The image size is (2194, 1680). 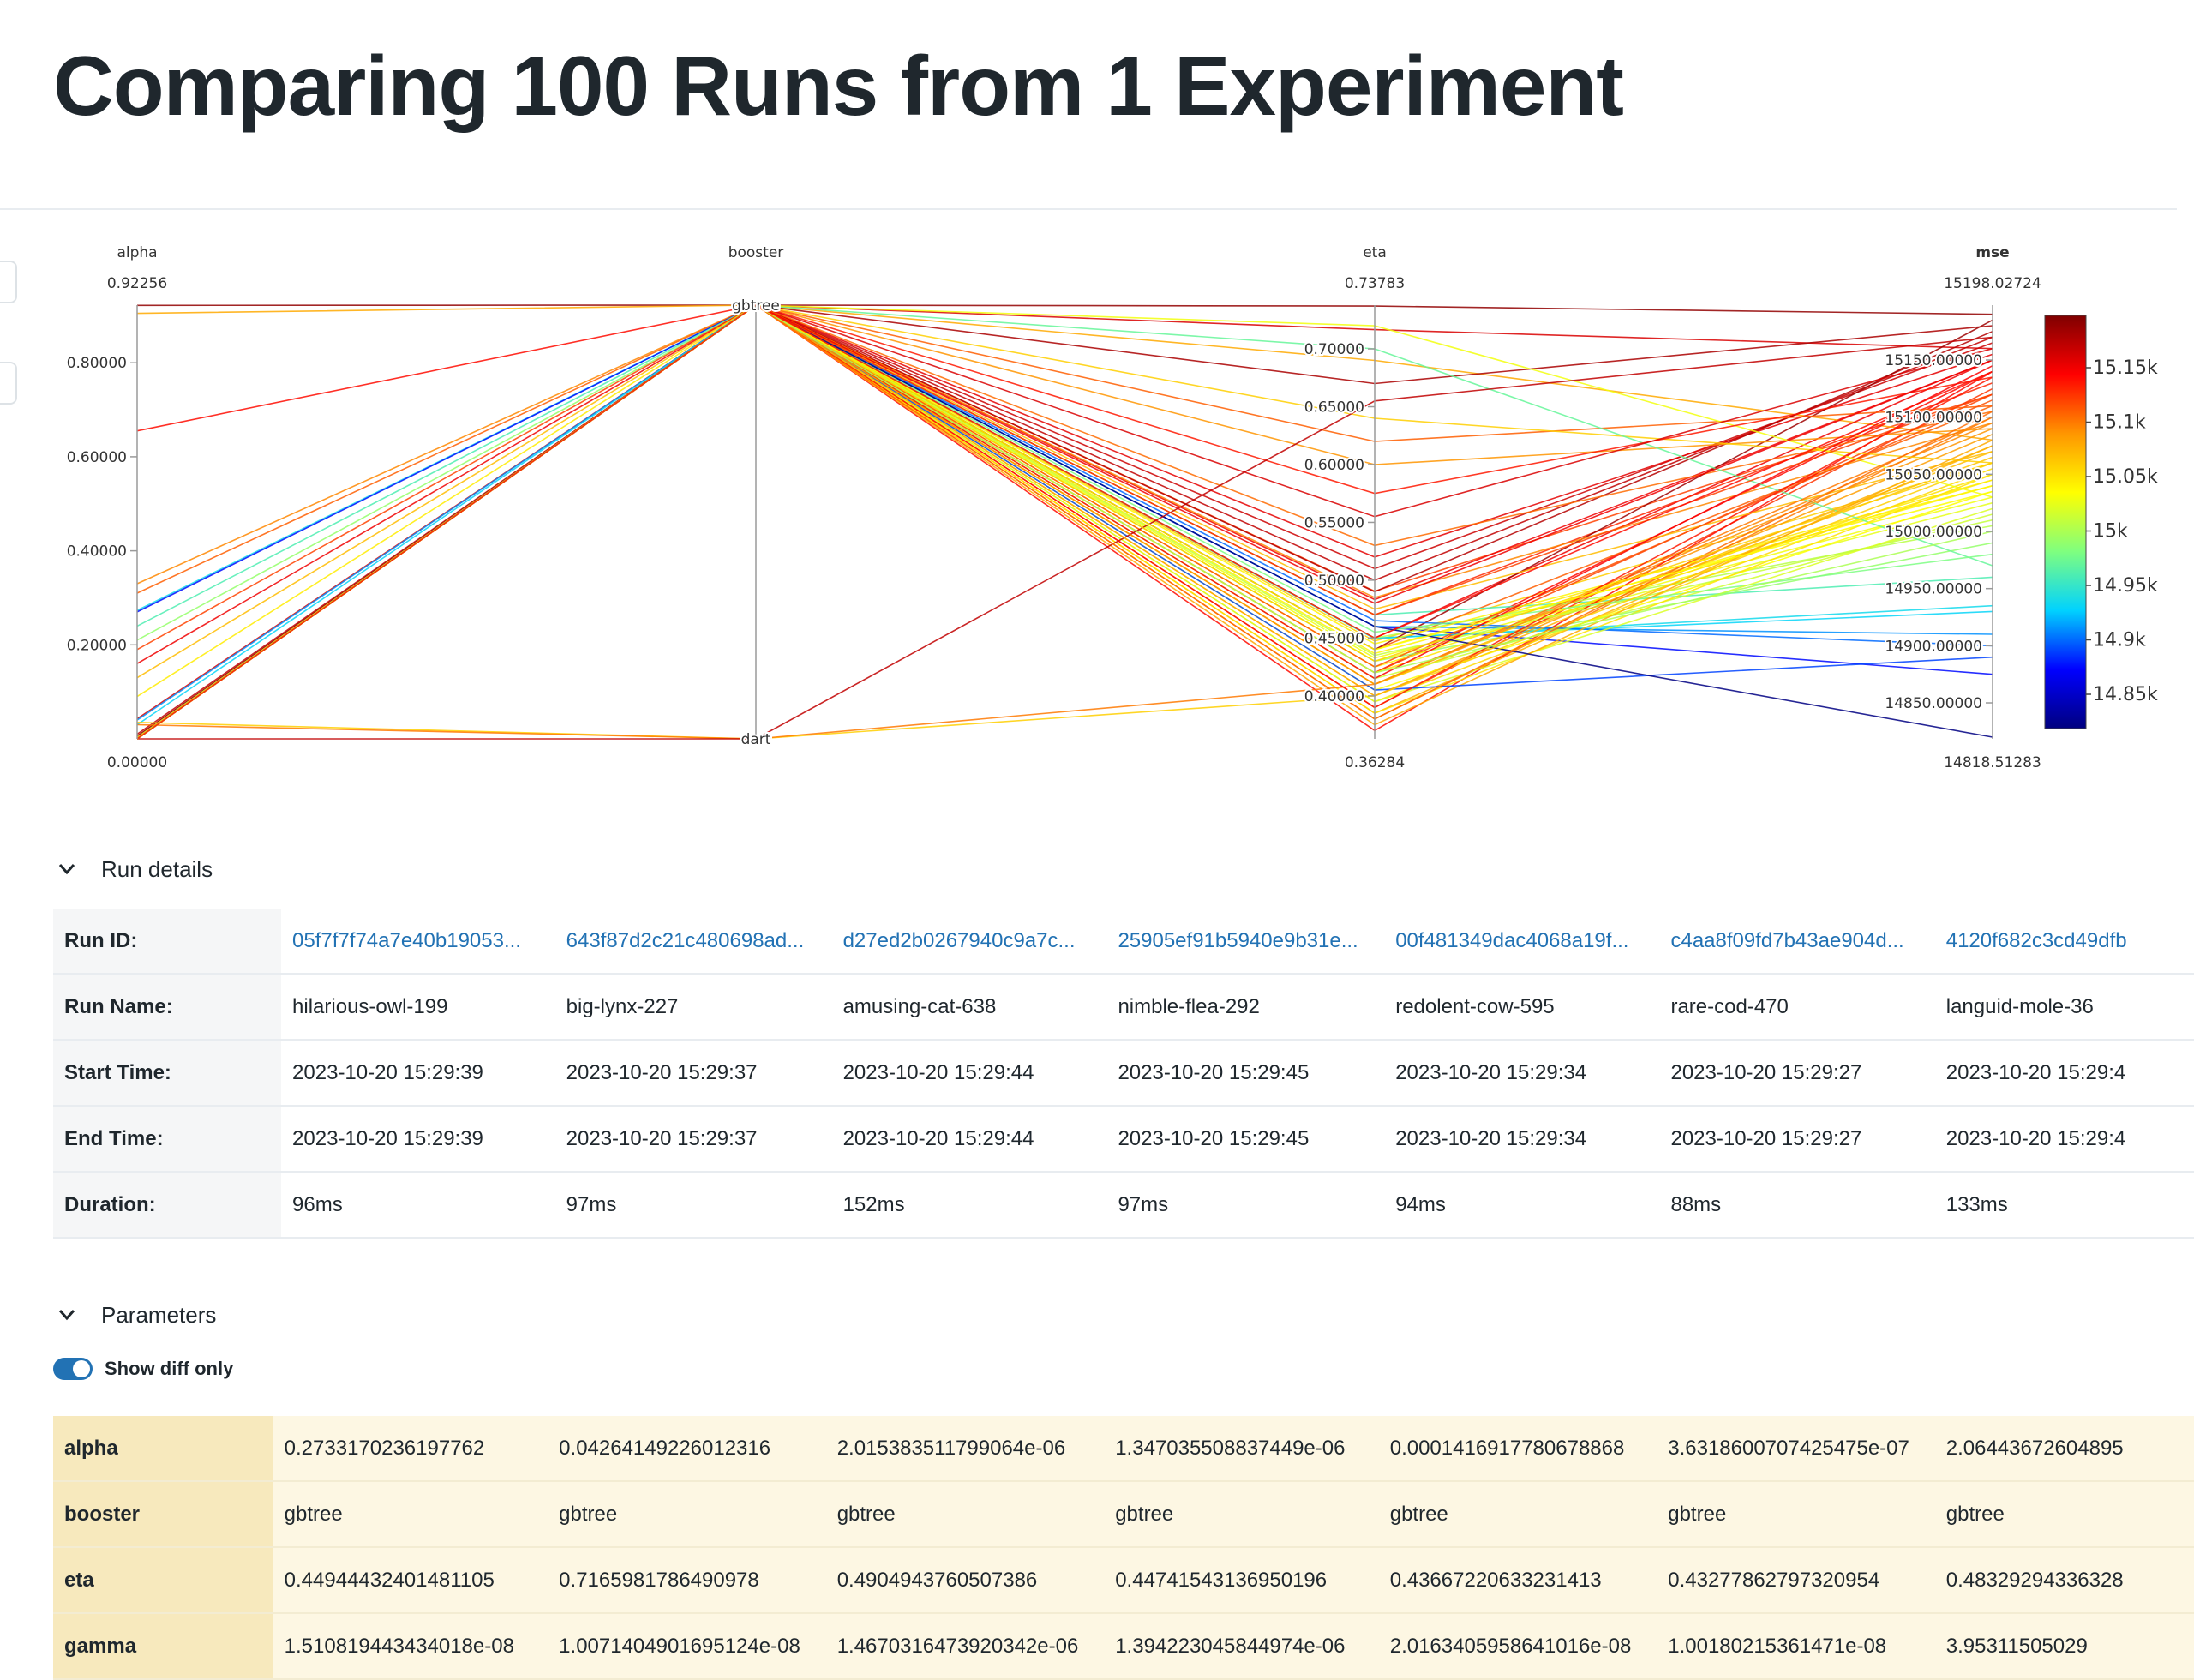 What do you see at coordinates (1375, 253) in the screenshot?
I see `axis-title: eta` at bounding box center [1375, 253].